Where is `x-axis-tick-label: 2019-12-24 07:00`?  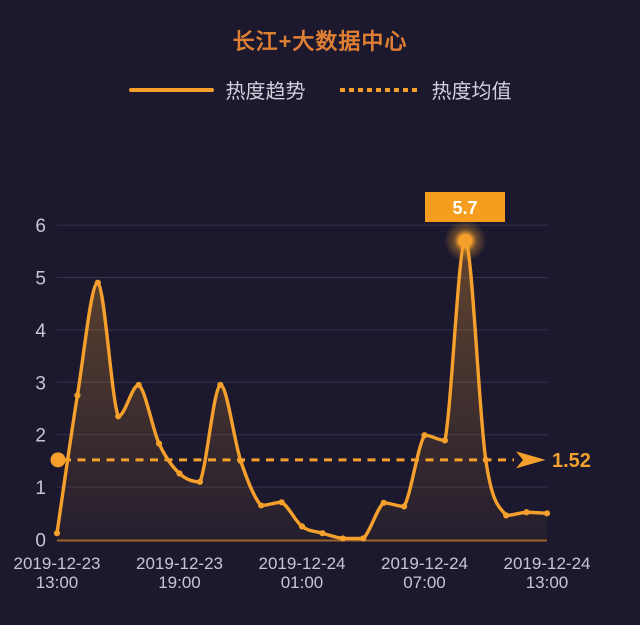
x-axis-tick-label: 2019-12-24 07:00 is located at coordinates (424, 573).